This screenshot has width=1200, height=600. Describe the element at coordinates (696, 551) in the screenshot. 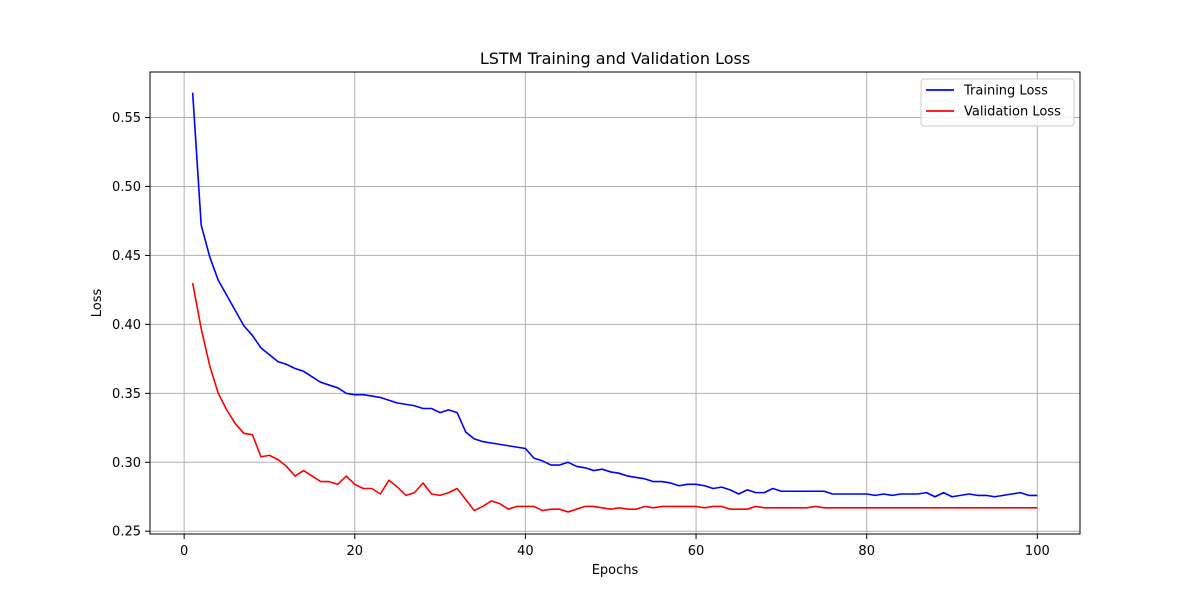

I see `x-tick-label: 60` at that location.